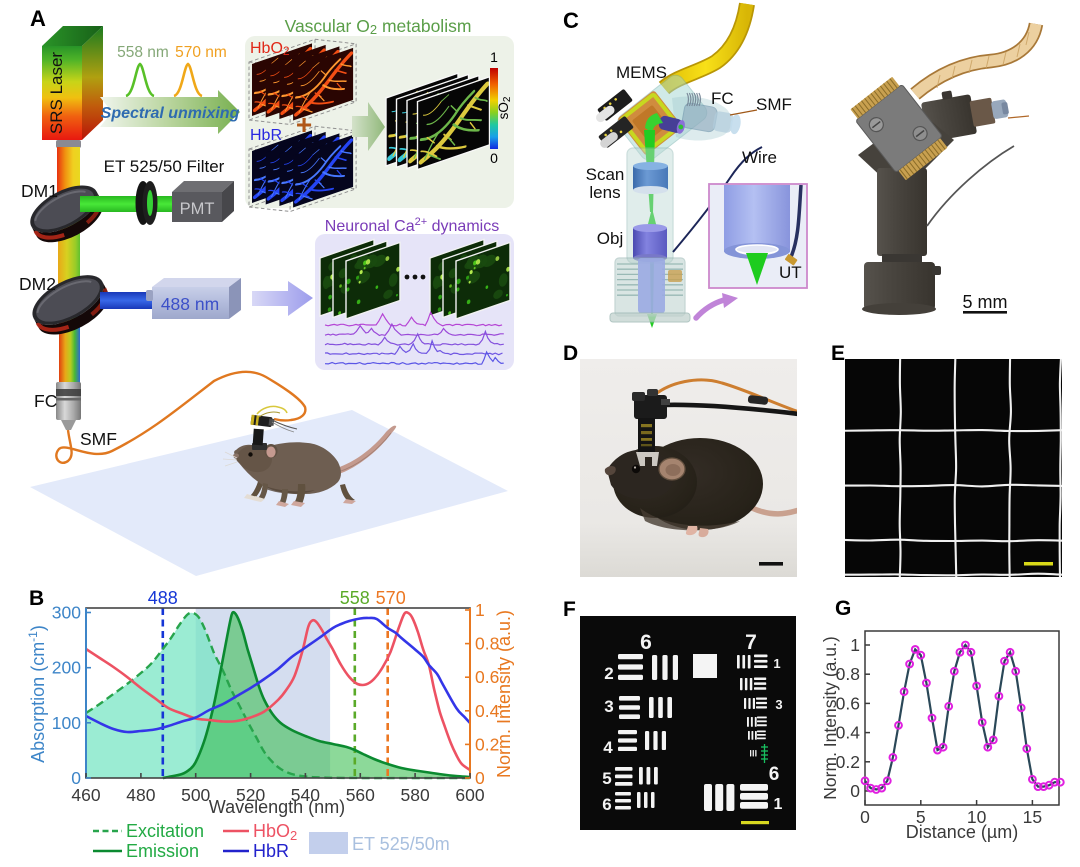 This screenshot has width=1080, height=867. I want to click on svg-text: Obj, so click(610, 238).